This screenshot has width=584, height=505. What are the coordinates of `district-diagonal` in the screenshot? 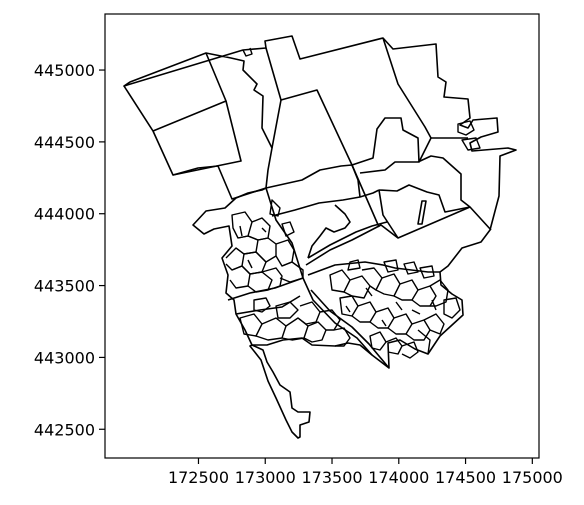 It's located at (337, 316).